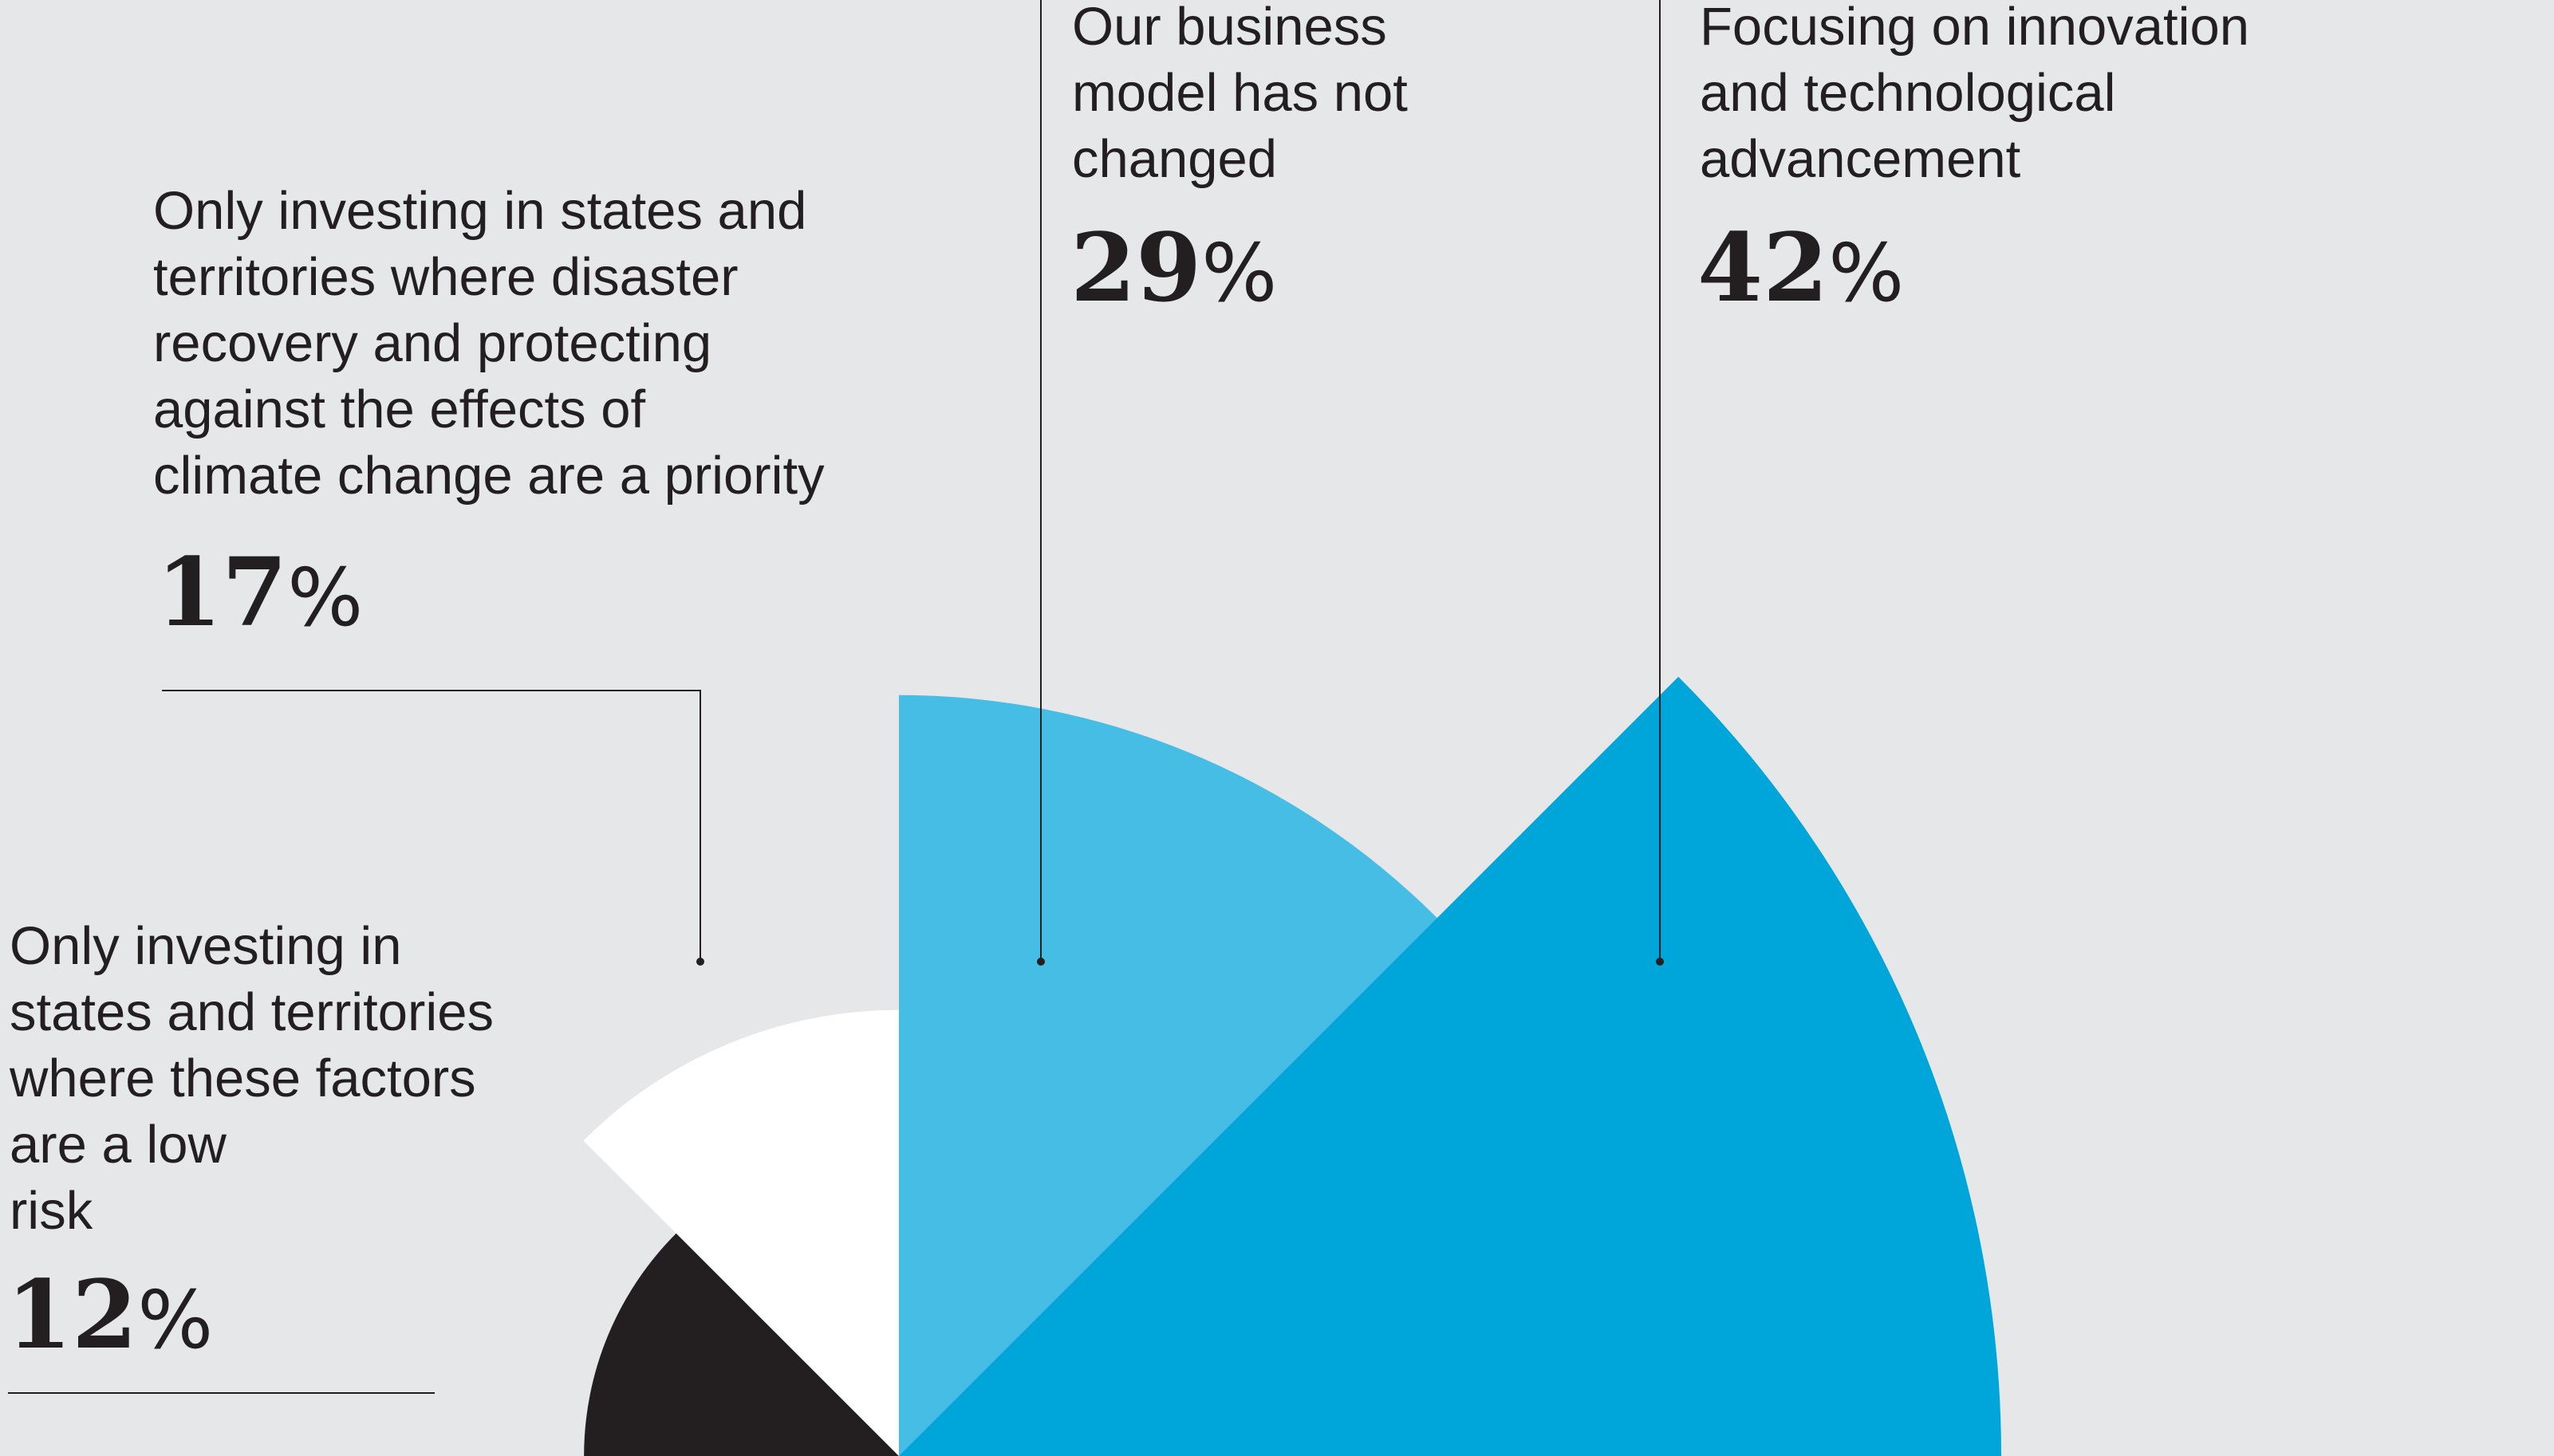  I want to click on category-label-line: territories where disaster, so click(446, 277).